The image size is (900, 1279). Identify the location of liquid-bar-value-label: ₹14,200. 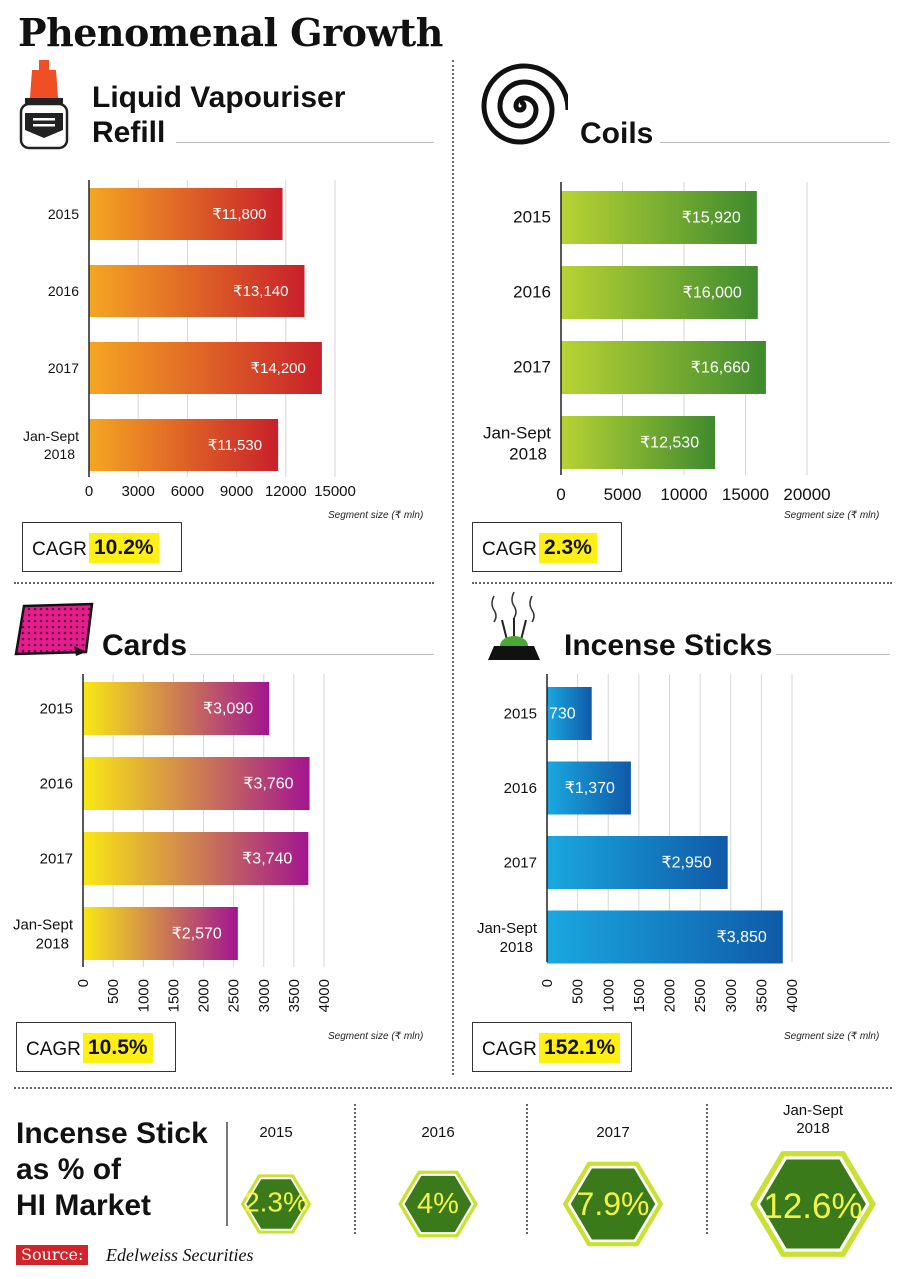
(277, 368).